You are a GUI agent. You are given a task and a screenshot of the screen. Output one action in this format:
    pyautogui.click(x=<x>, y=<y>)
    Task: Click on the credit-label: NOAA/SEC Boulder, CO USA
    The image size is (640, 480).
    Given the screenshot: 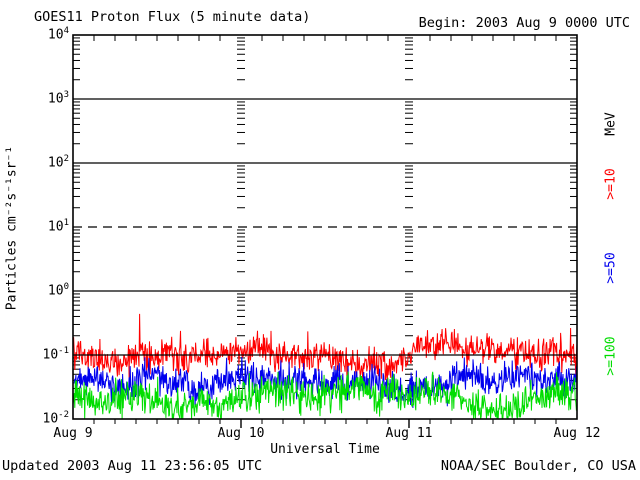 What is the action you would take?
    pyautogui.click(x=538, y=466)
    